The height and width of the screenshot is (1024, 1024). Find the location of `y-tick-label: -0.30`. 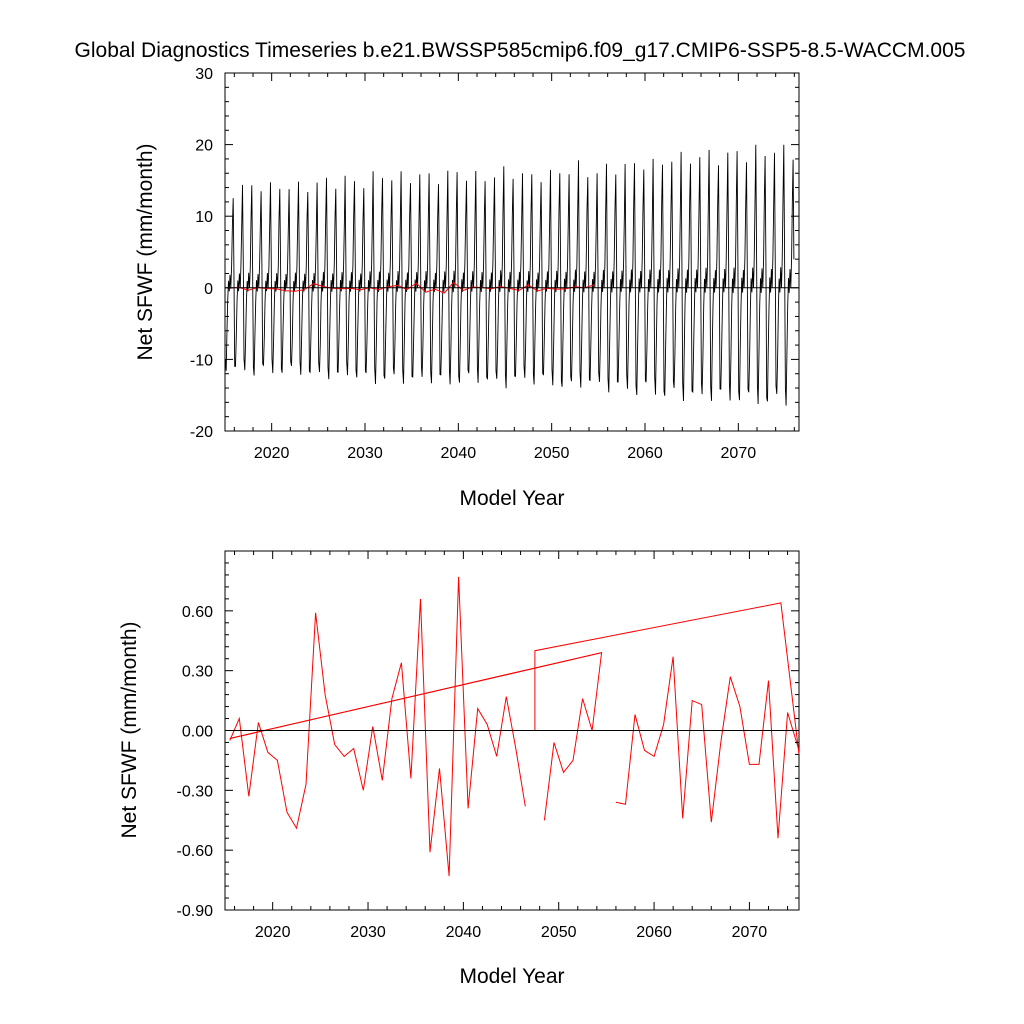

y-tick-label: -0.30 is located at coordinates (195, 791).